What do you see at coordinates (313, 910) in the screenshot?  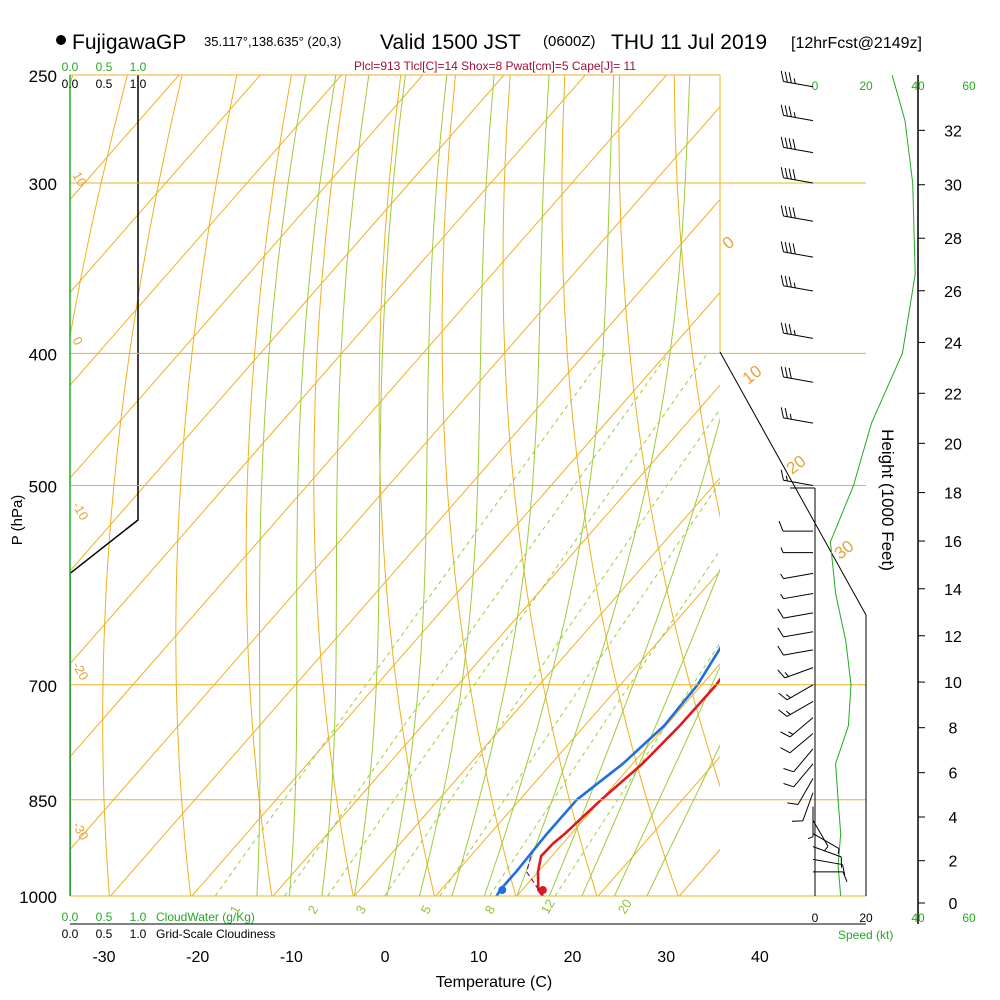 I see `mixing-ratio-label: 2` at bounding box center [313, 910].